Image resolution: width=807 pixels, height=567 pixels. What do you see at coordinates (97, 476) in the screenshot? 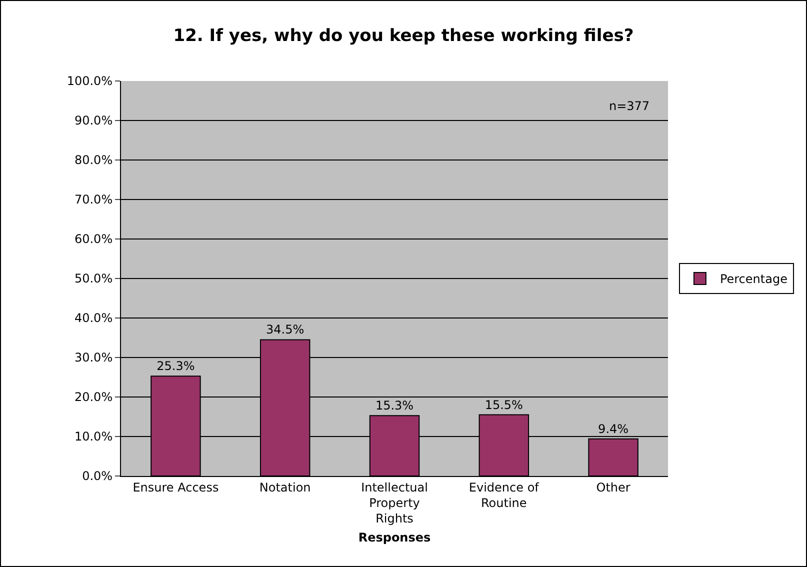
I see `y-tick-label: 0.0%` at bounding box center [97, 476].